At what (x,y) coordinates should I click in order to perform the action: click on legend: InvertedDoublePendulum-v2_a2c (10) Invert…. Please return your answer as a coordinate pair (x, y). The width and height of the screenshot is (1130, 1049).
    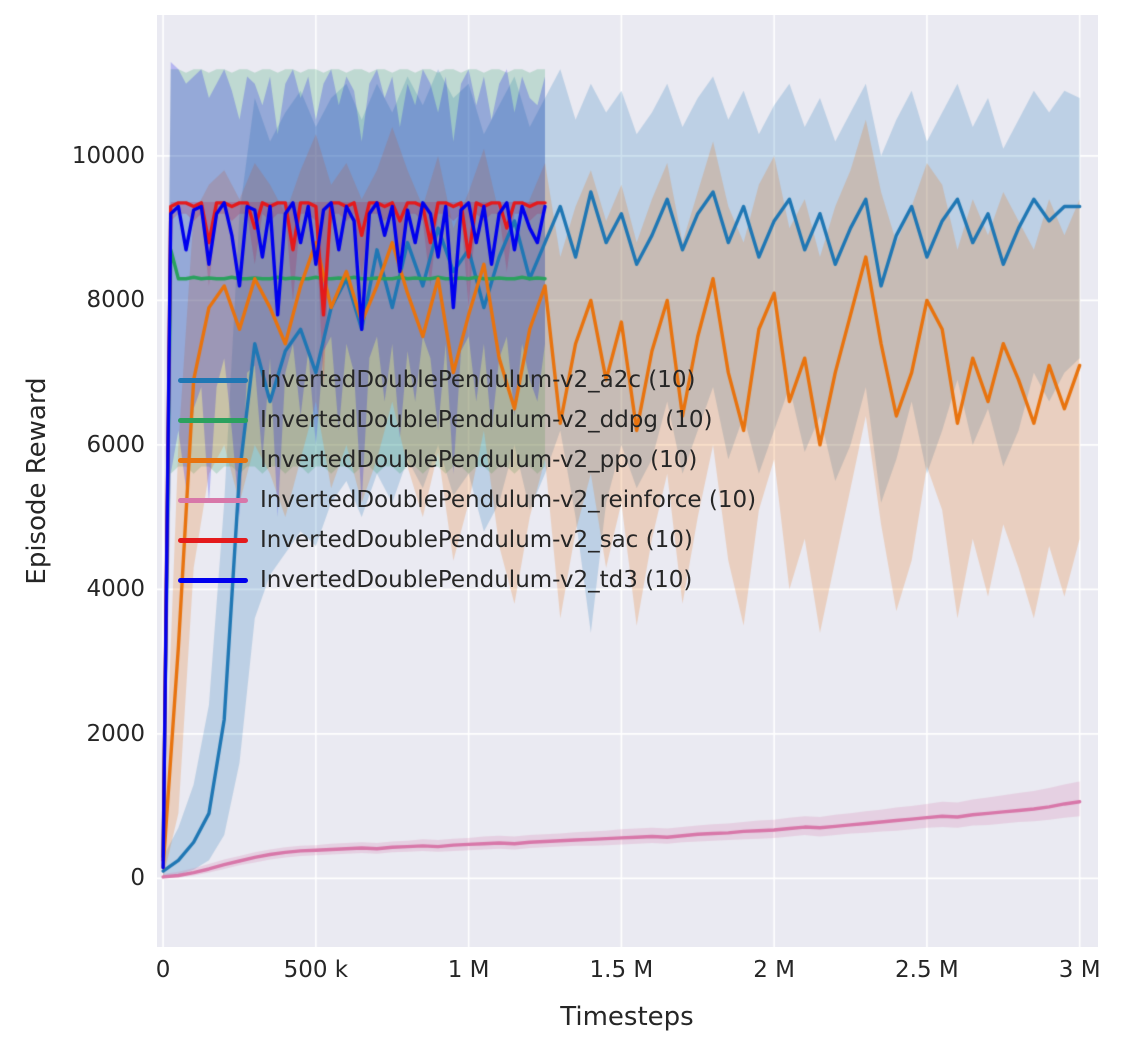
    Looking at the image, I should click on (467, 480).